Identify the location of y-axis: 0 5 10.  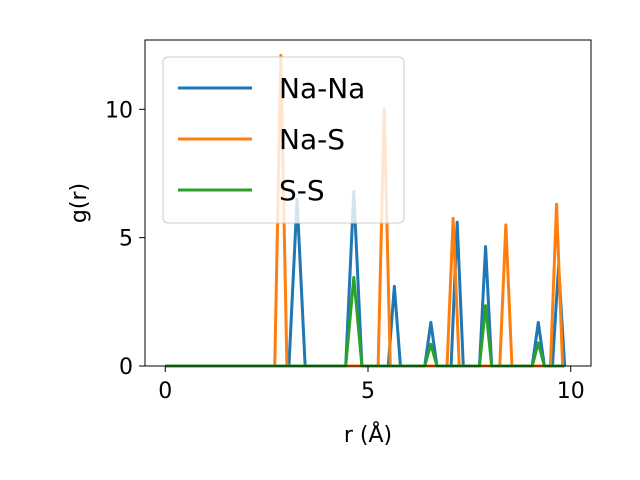
(125, 239).